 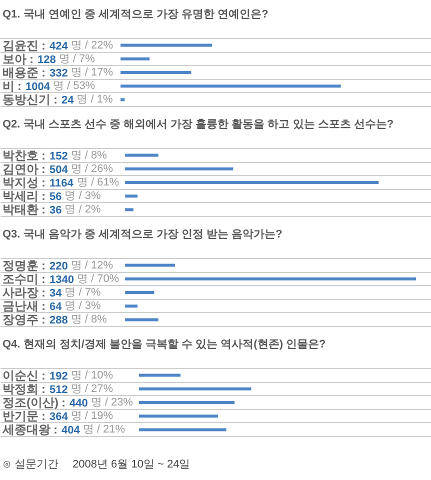 What do you see at coordinates (65, 416) in the screenshot?
I see `text: : 364 명 /` at bounding box center [65, 416].